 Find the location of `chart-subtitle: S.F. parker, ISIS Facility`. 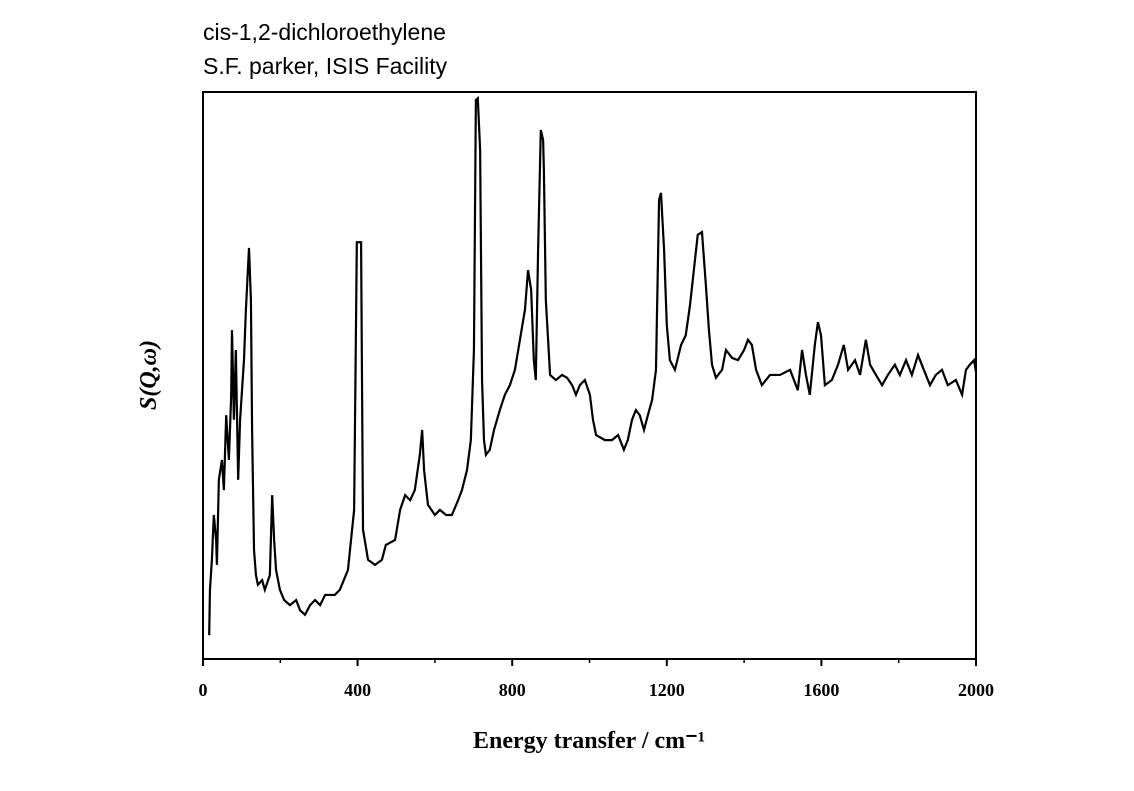

chart-subtitle: S.F. parker, ISIS Facility is located at coordinates (325, 66).